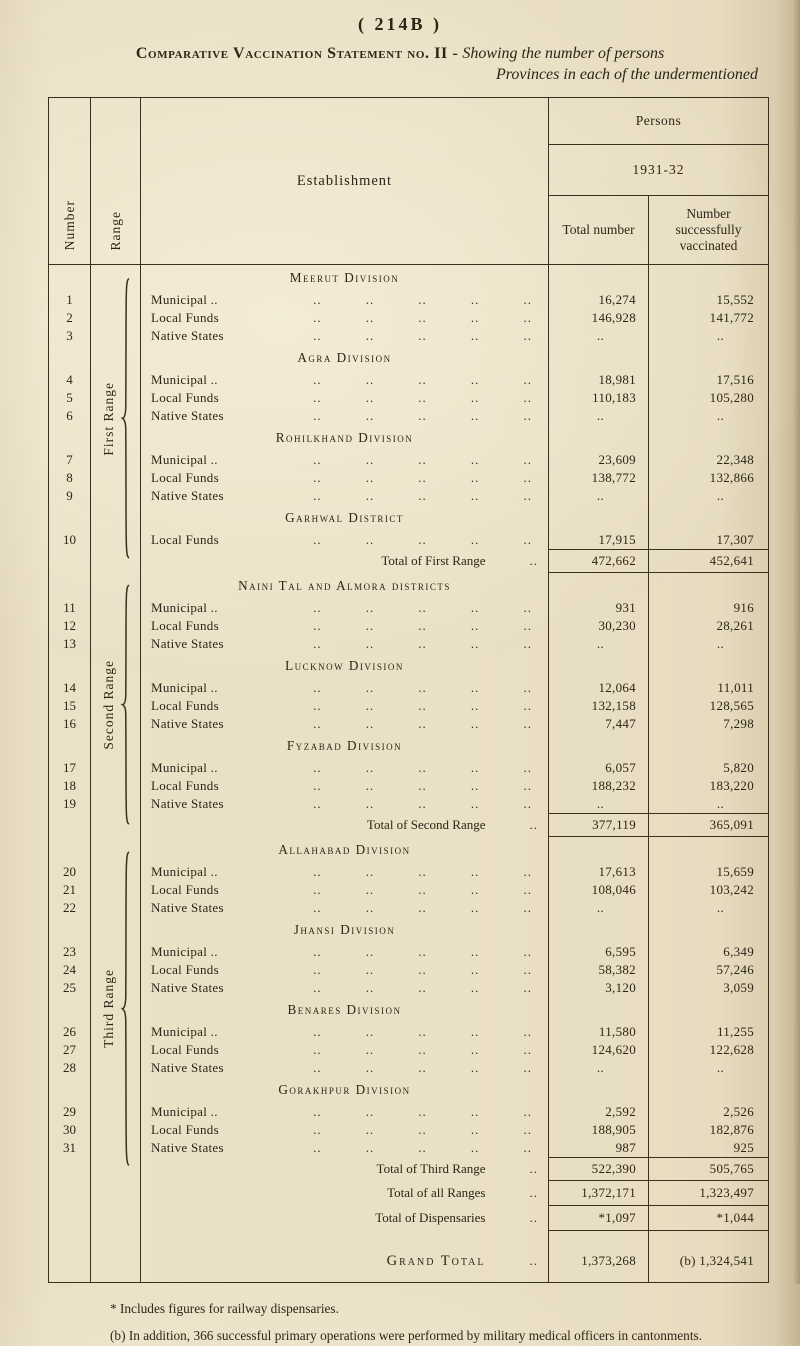  Describe the element at coordinates (69, 416) in the screenshot. I see `row-number: 6` at that location.